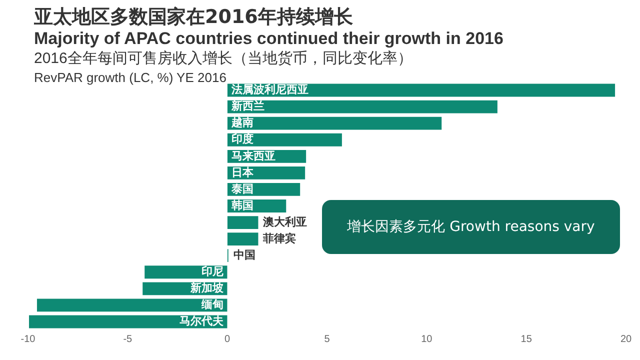 This screenshot has width=640, height=360. I want to click on x-tick-label: 20, so click(626, 339).